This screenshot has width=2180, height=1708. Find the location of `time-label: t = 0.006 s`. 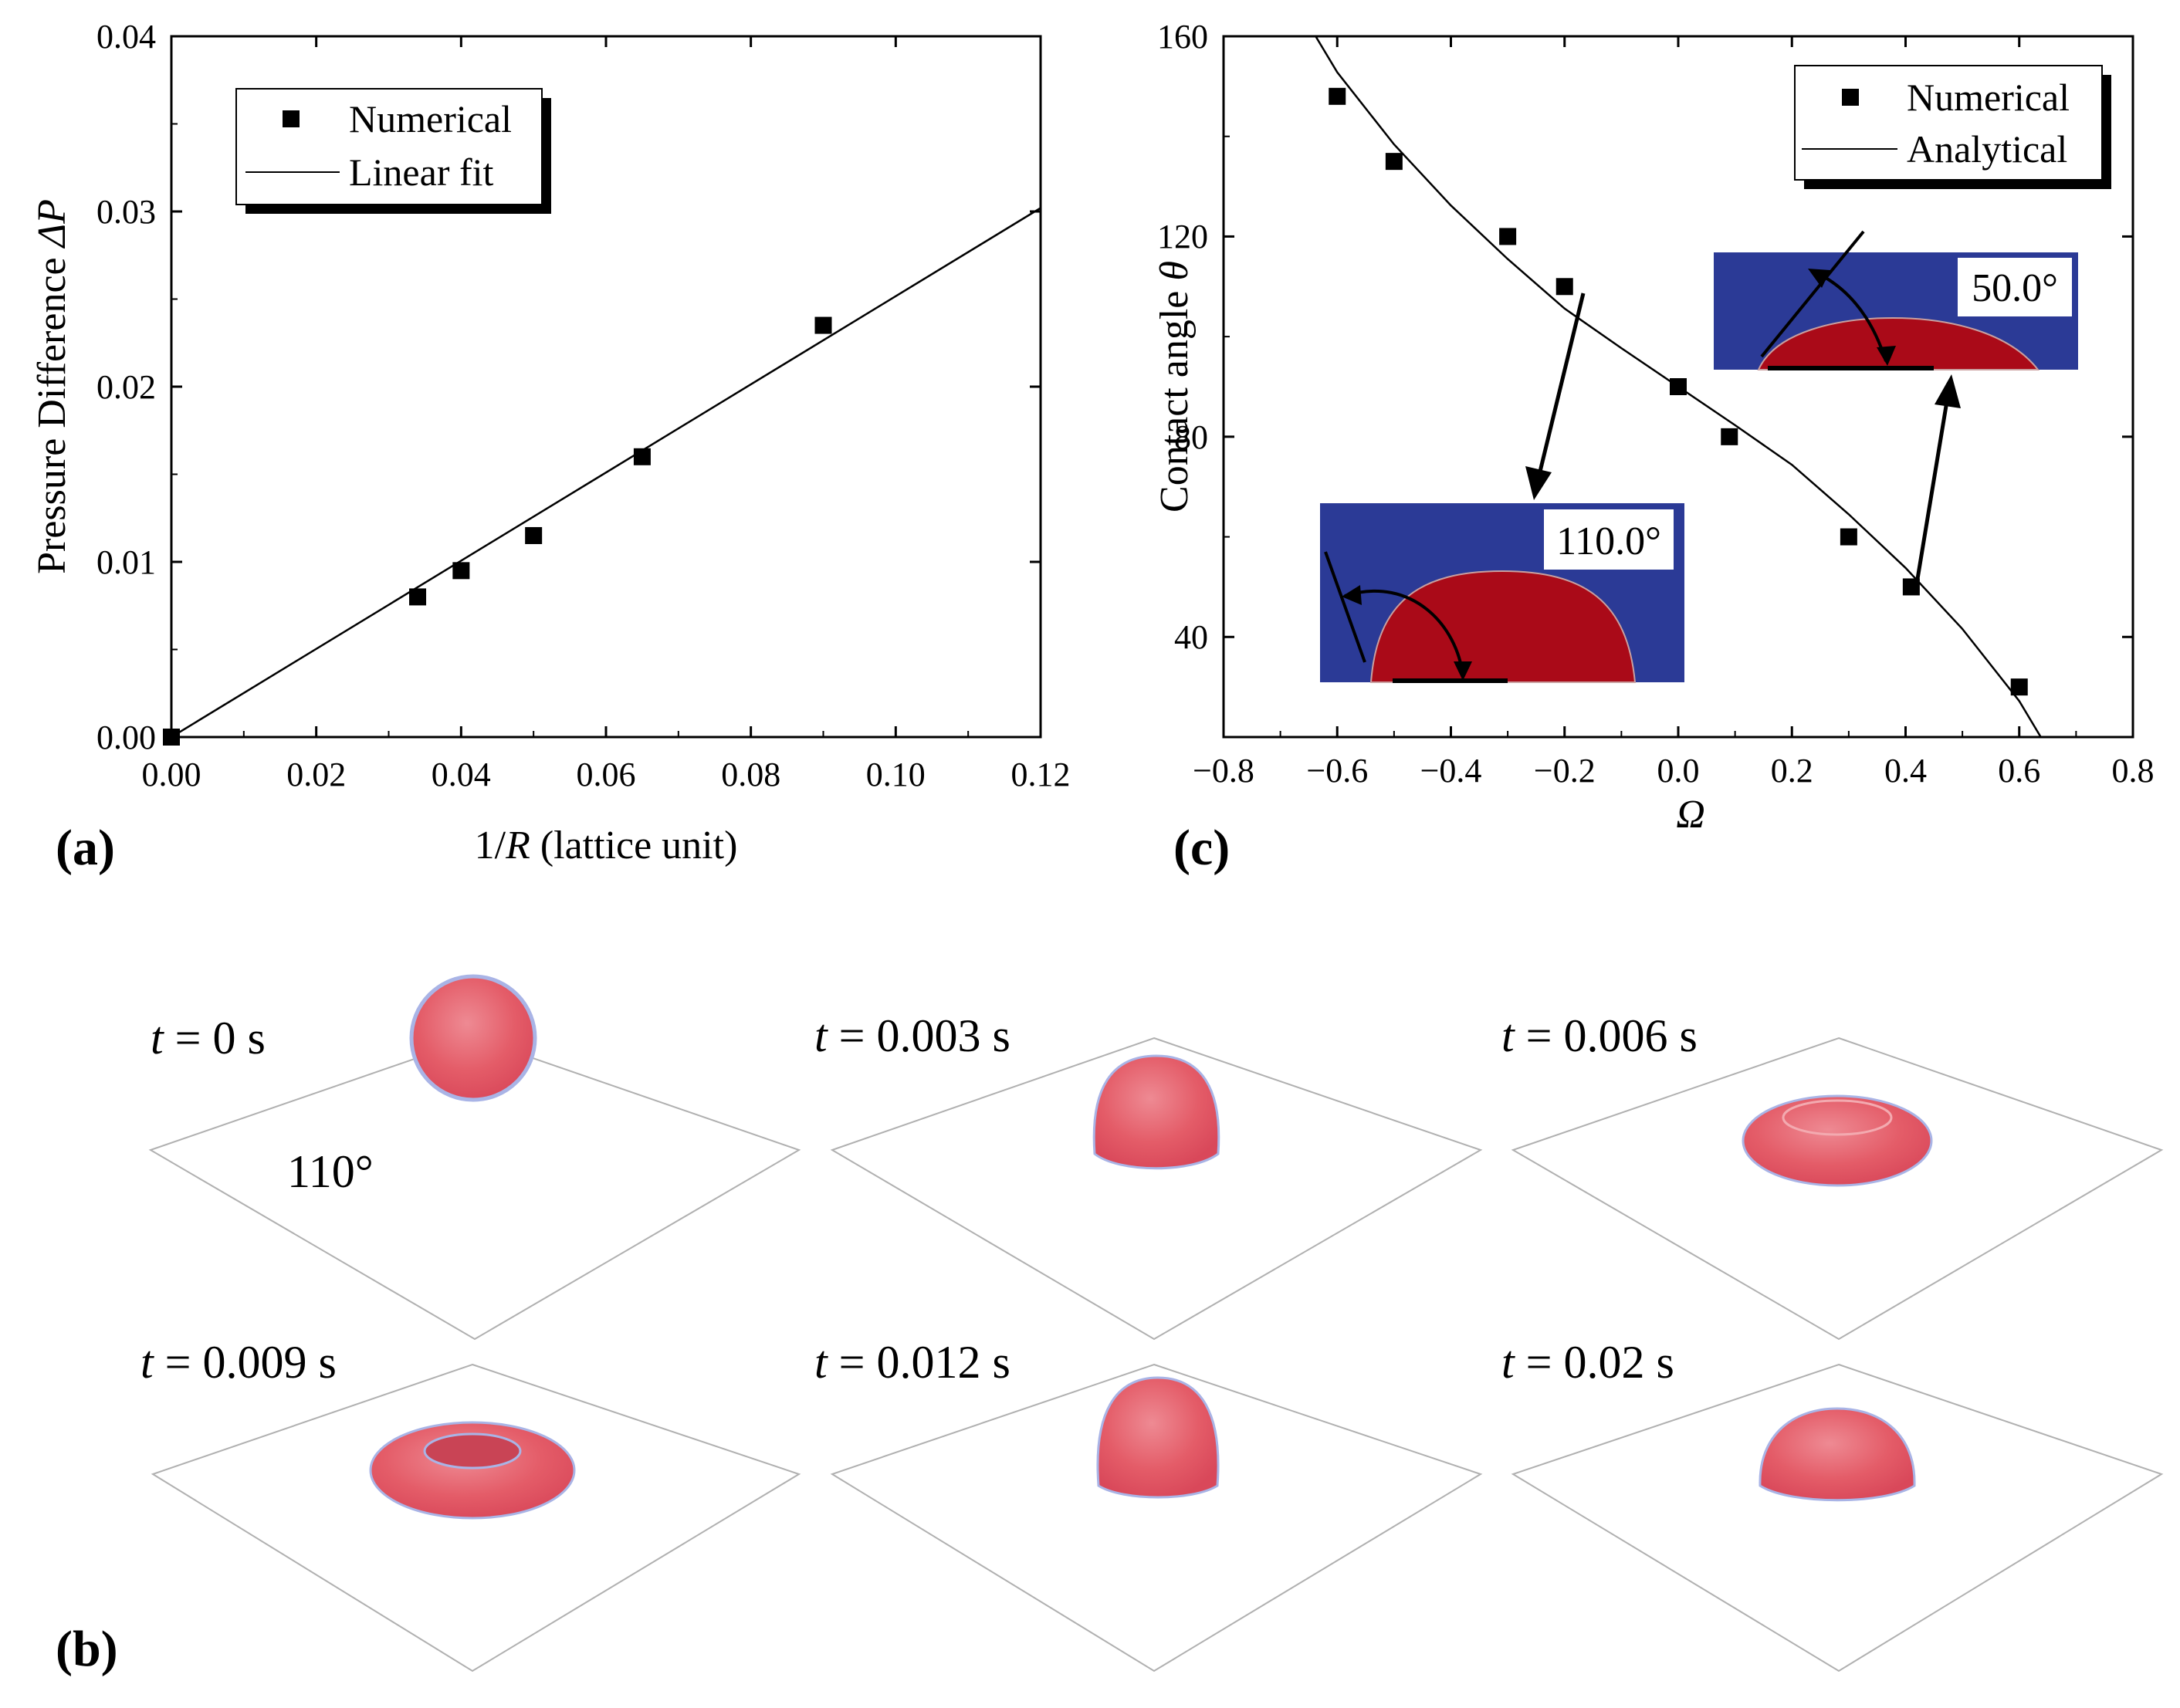

time-label: t = 0.006 s is located at coordinates (1599, 1035).